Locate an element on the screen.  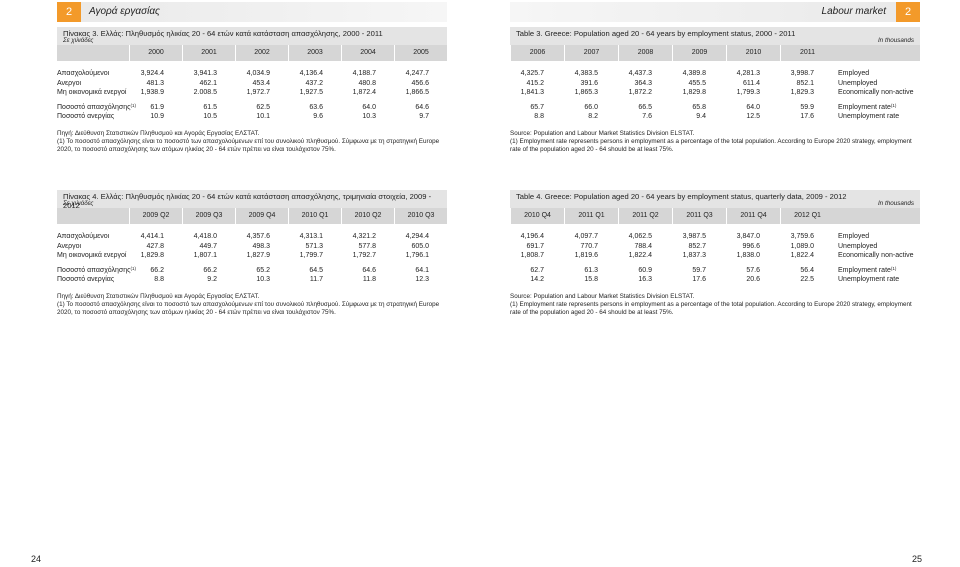
value-cell: 1,938.9 is located at coordinates (152, 93).